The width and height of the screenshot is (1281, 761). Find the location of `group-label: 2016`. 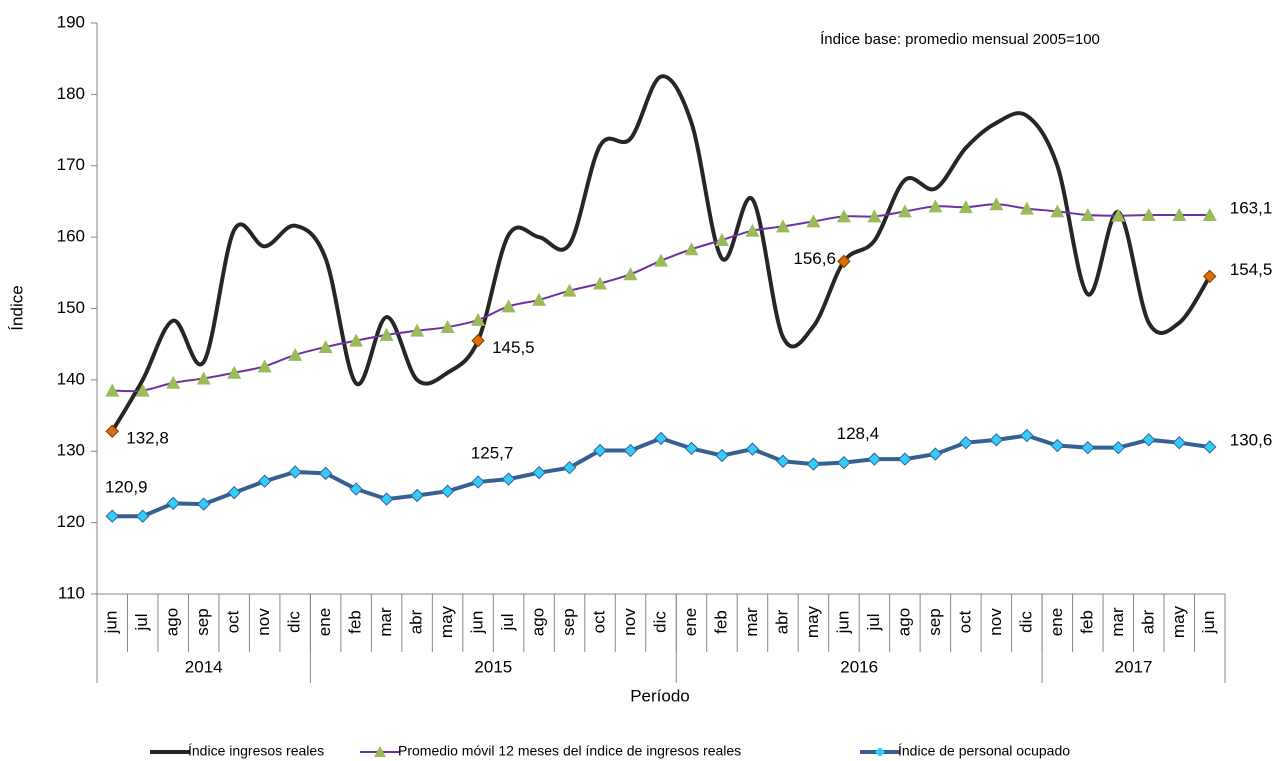

group-label: 2016 is located at coordinates (859, 666).